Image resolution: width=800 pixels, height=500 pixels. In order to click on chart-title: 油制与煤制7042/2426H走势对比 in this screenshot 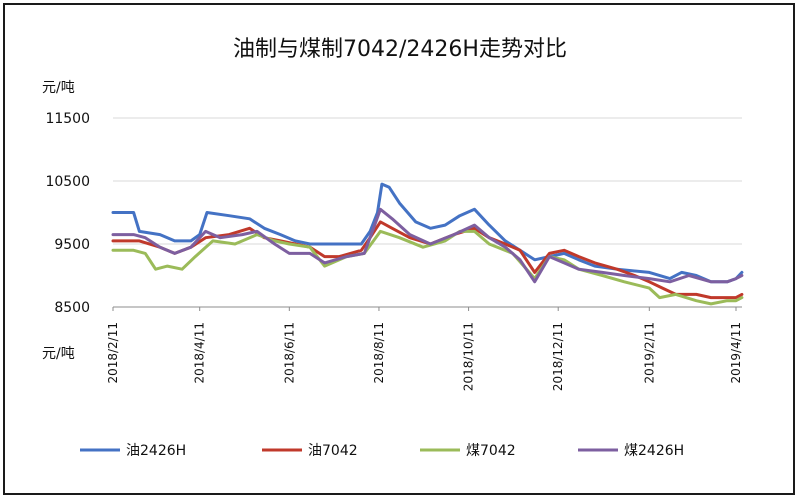, I will do `click(400, 49)`.